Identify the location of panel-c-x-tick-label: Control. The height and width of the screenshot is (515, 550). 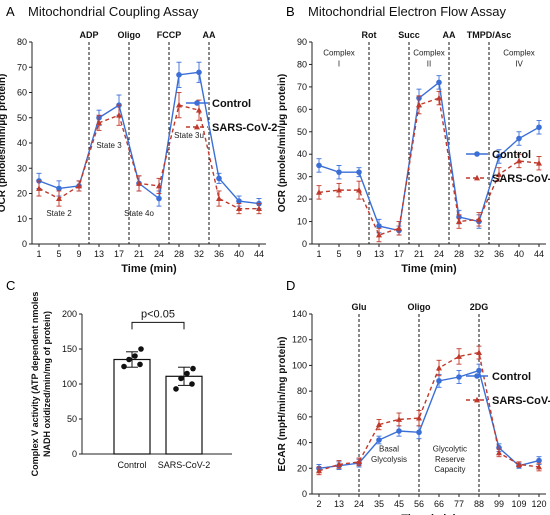
(131, 465).